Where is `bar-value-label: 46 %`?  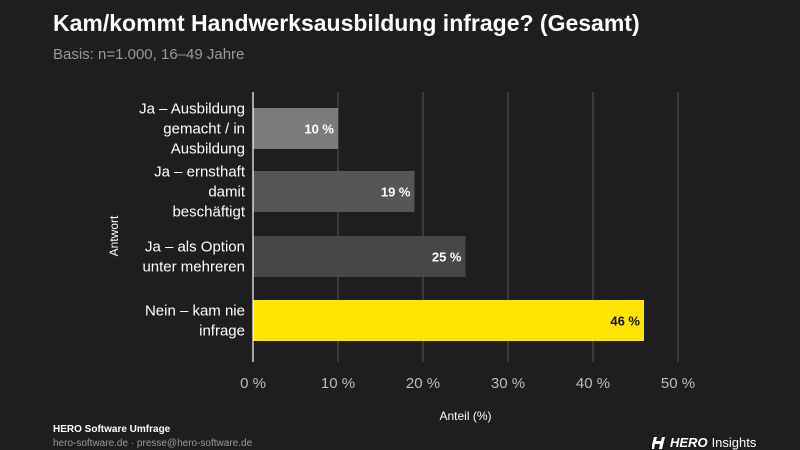 bar-value-label: 46 % is located at coordinates (625, 321).